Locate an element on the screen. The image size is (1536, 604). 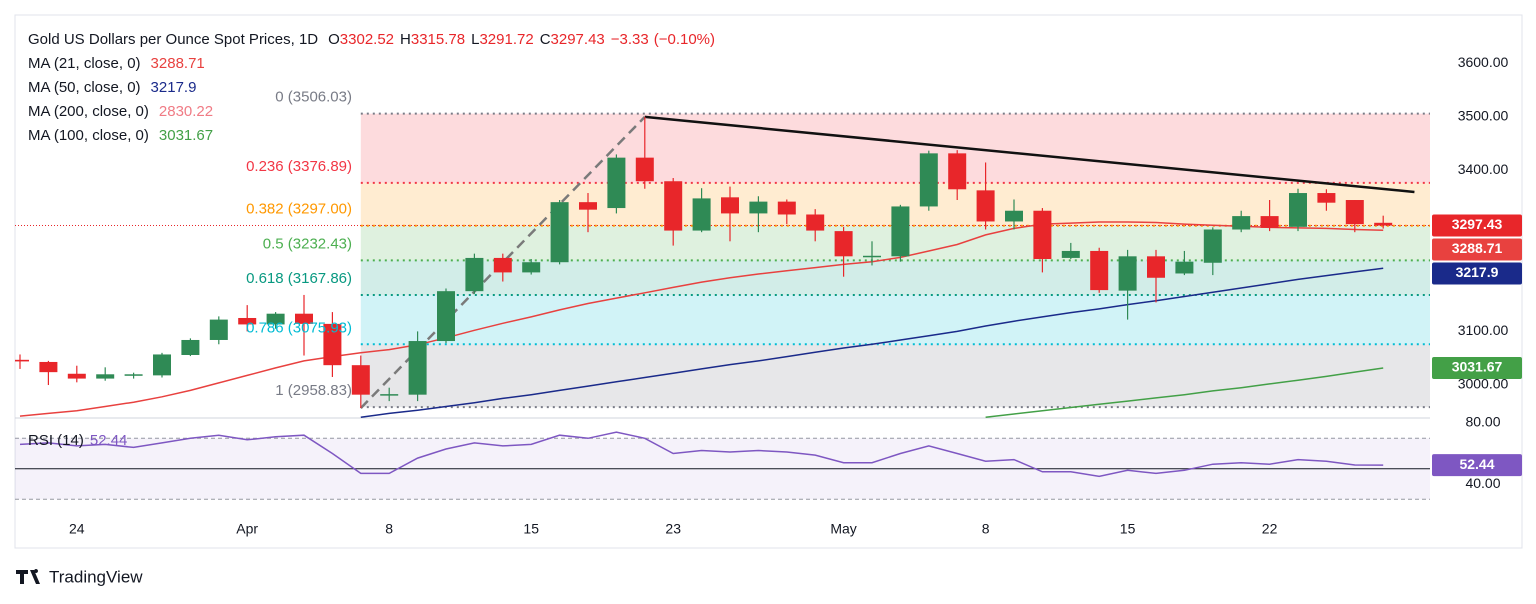
trendline is located at coordinates (502, 262).